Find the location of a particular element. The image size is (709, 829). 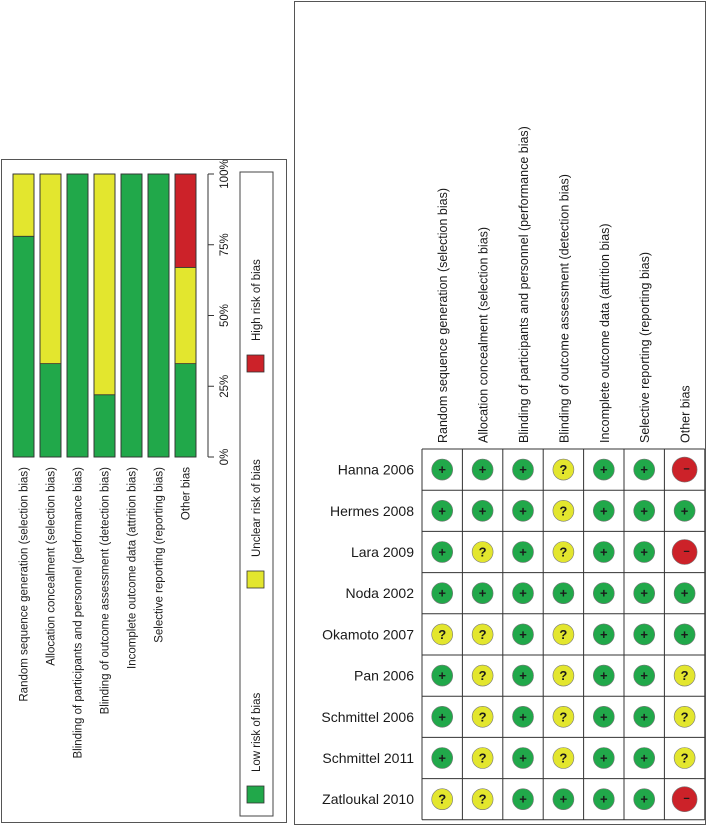

rating-symbol-2-4: ? is located at coordinates (563, 510).